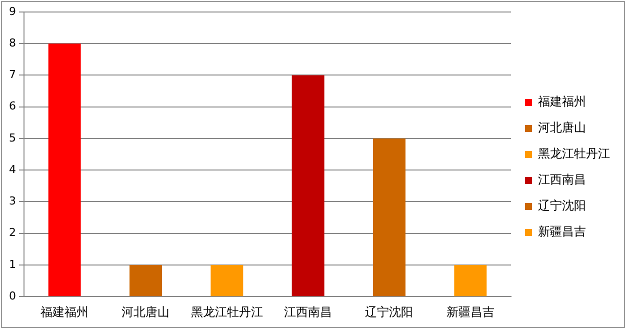 The height and width of the screenshot is (329, 626). Describe the element at coordinates (12, 233) in the screenshot. I see `y-tick-label: 2` at that location.